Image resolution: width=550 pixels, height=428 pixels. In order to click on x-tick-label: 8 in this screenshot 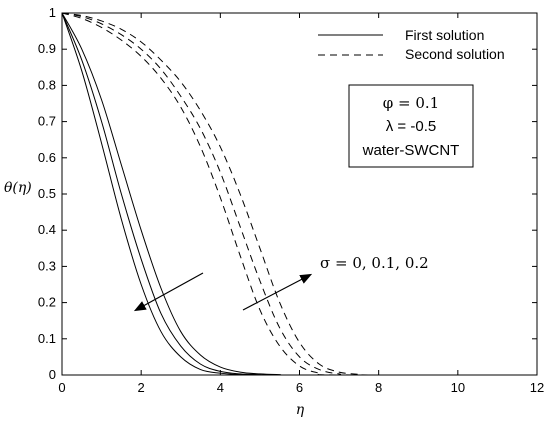, I will do `click(378, 387)`.